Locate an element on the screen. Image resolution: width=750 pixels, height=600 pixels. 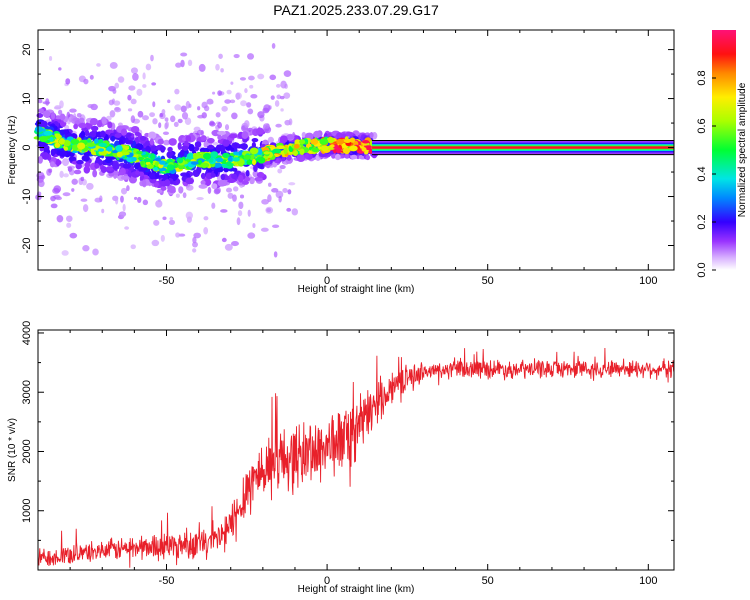
colorbar-tick-label: 0.6 is located at coordinates (702, 125).